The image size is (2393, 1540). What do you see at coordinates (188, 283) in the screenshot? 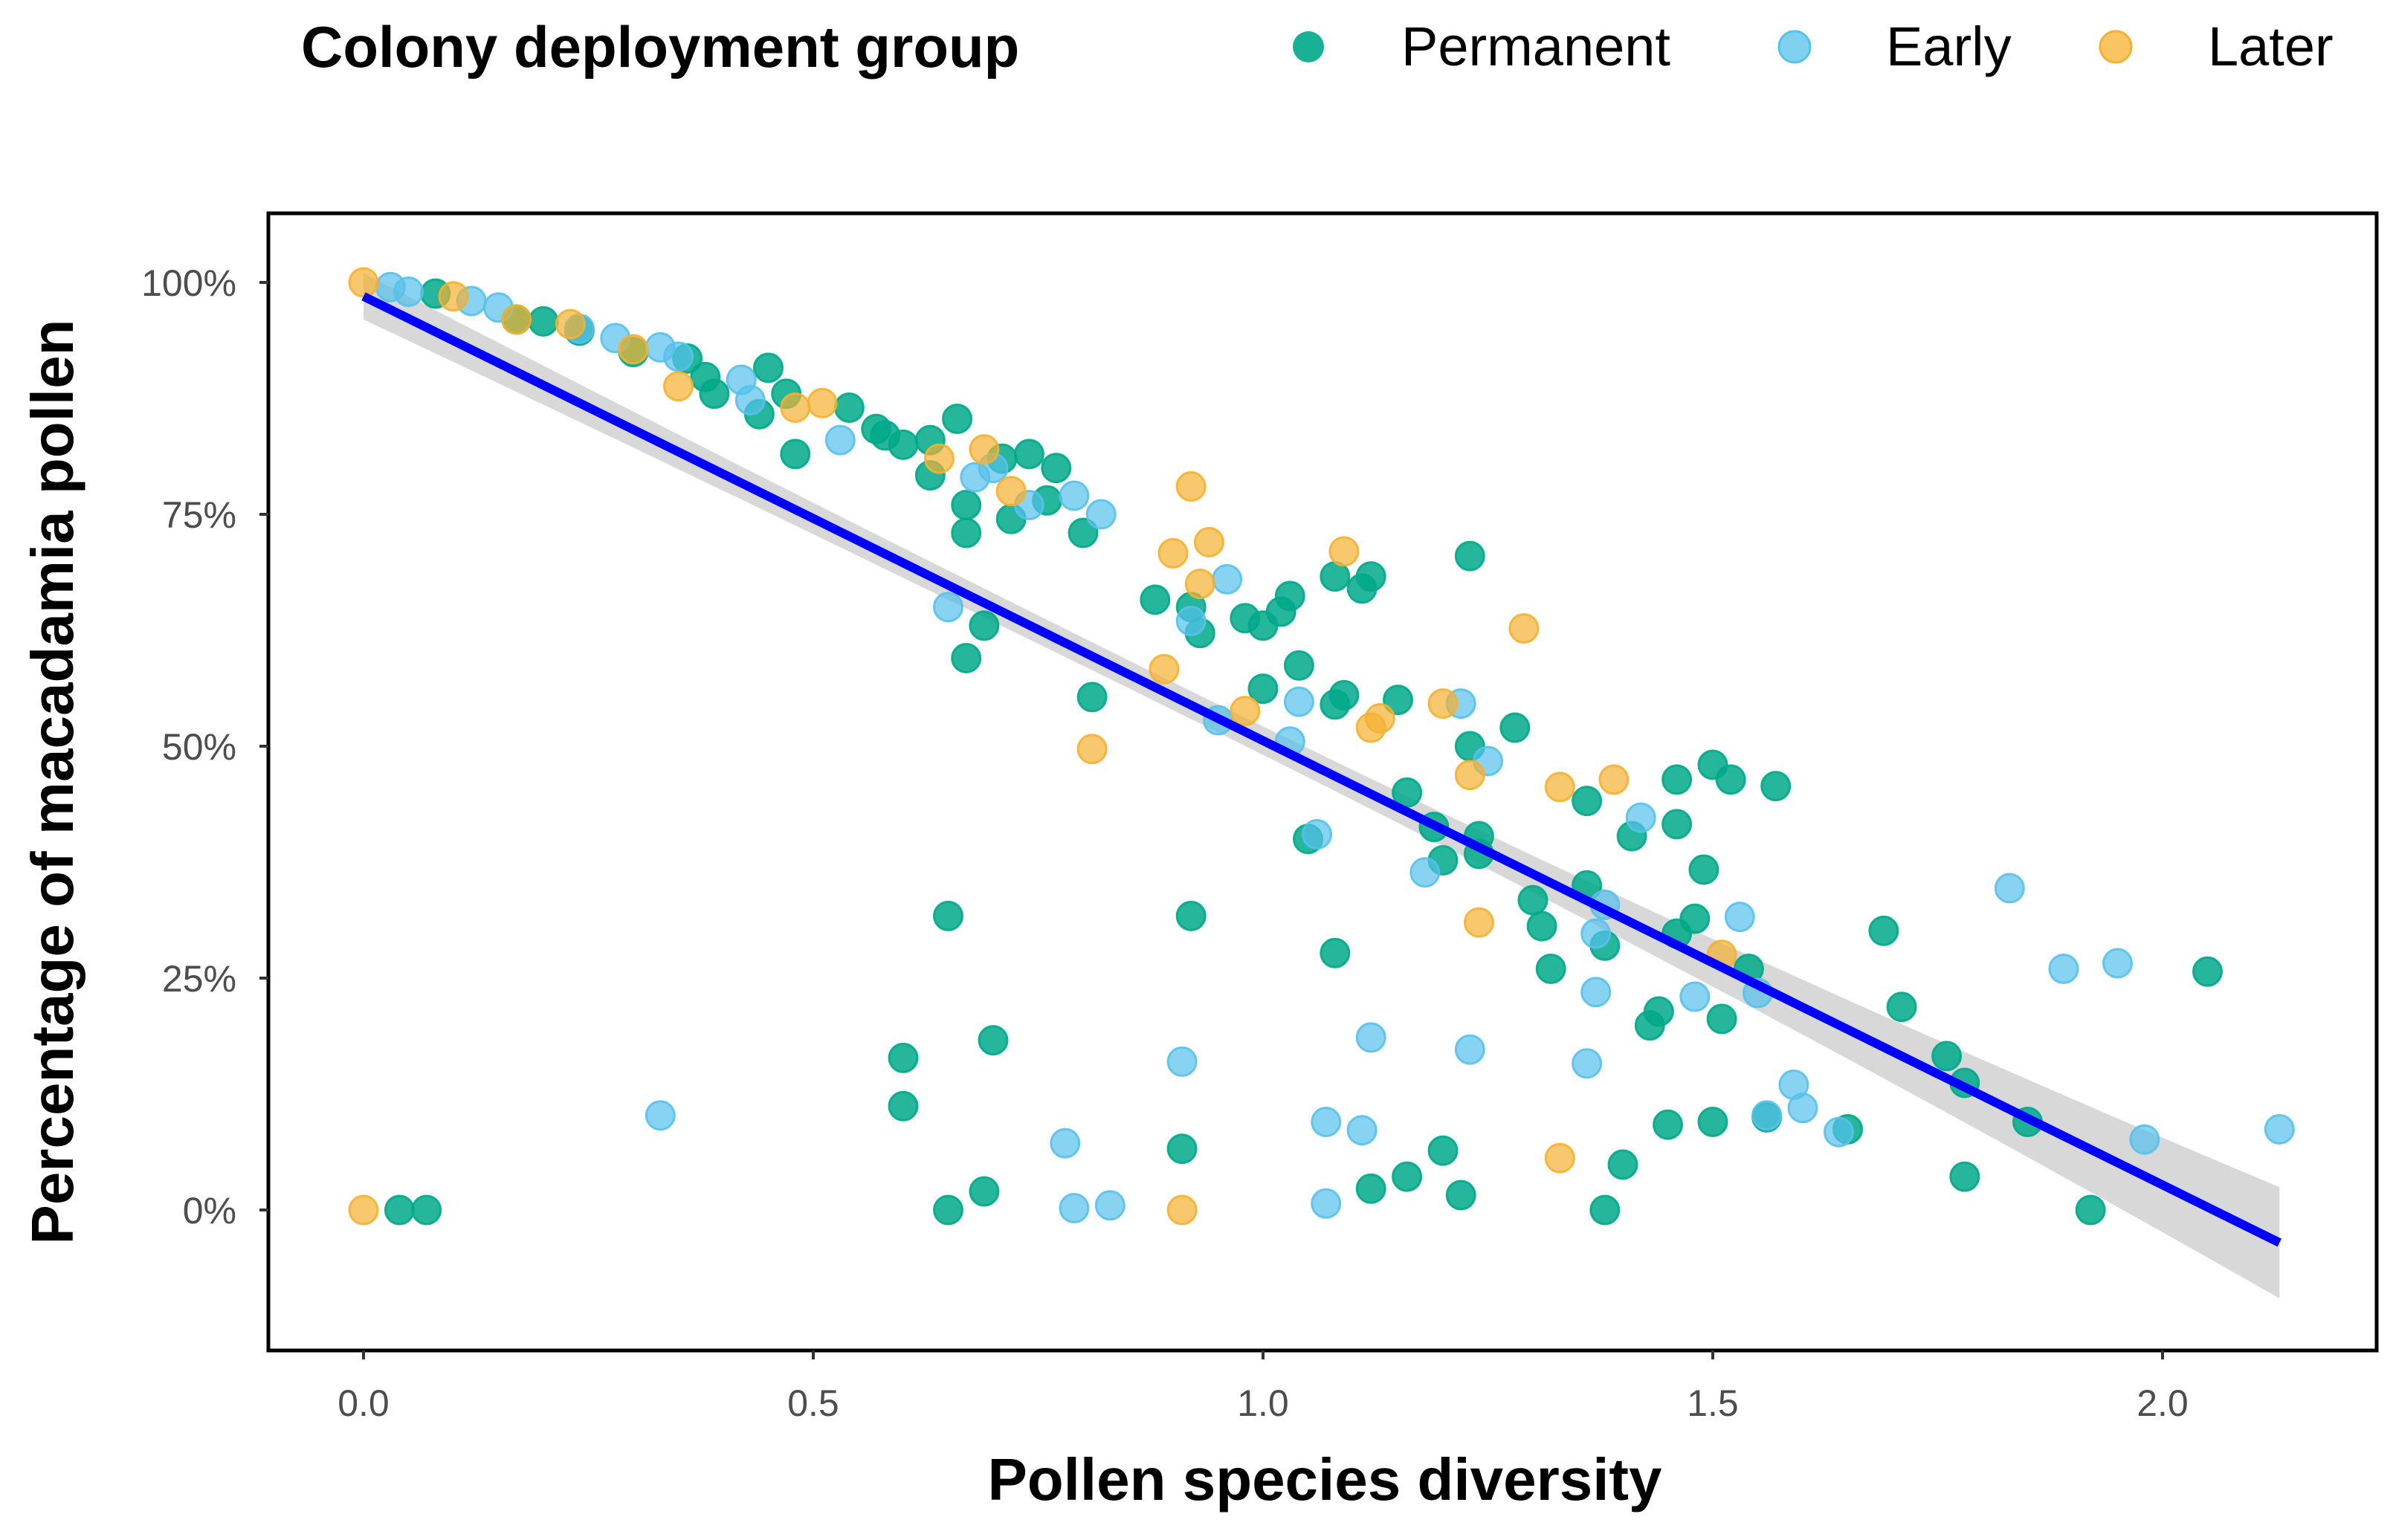
I see `y-tick-label: 100%` at bounding box center [188, 283].